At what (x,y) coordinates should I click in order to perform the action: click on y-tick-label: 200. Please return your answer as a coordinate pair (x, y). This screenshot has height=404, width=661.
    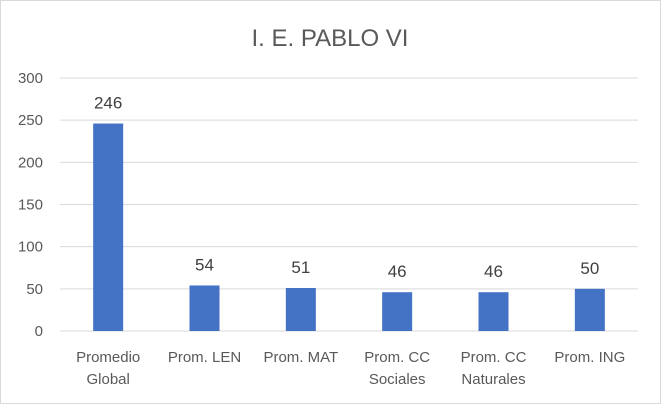
    Looking at the image, I should click on (30, 162).